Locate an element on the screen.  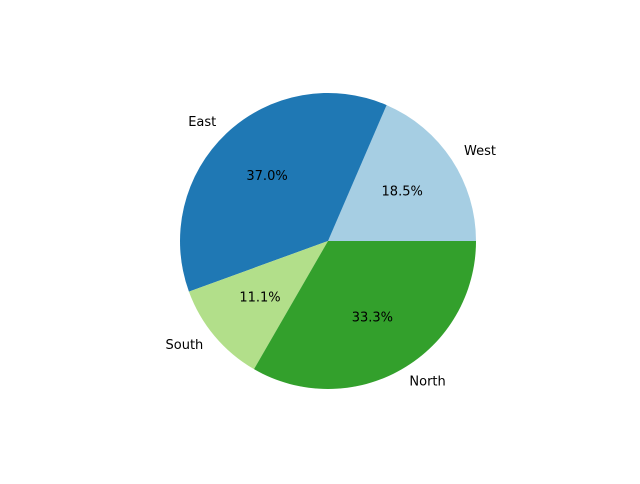
pie-slice-north is located at coordinates (365, 315).